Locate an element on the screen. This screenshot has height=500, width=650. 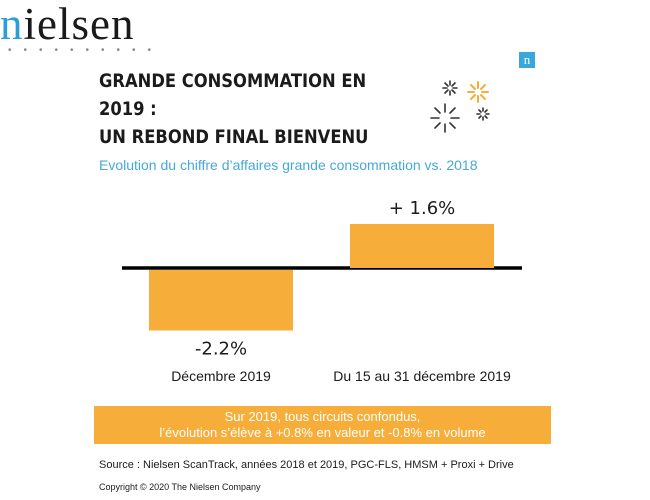
bar-value-label-2: + 1.6% is located at coordinates (422, 208).